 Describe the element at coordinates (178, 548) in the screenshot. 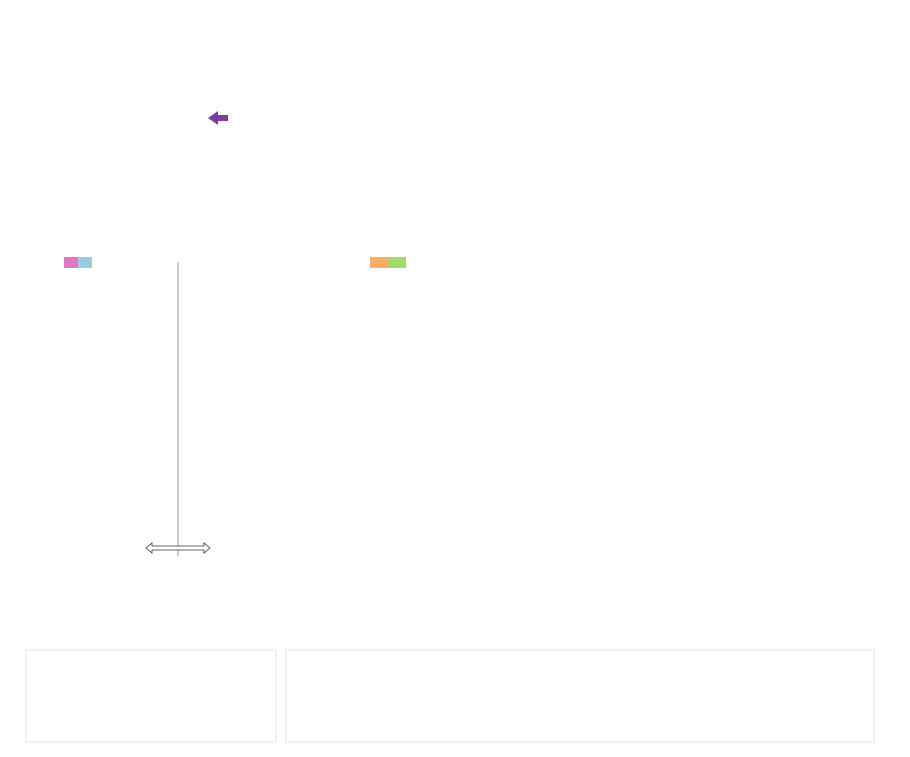

I see `double-arrow` at that location.